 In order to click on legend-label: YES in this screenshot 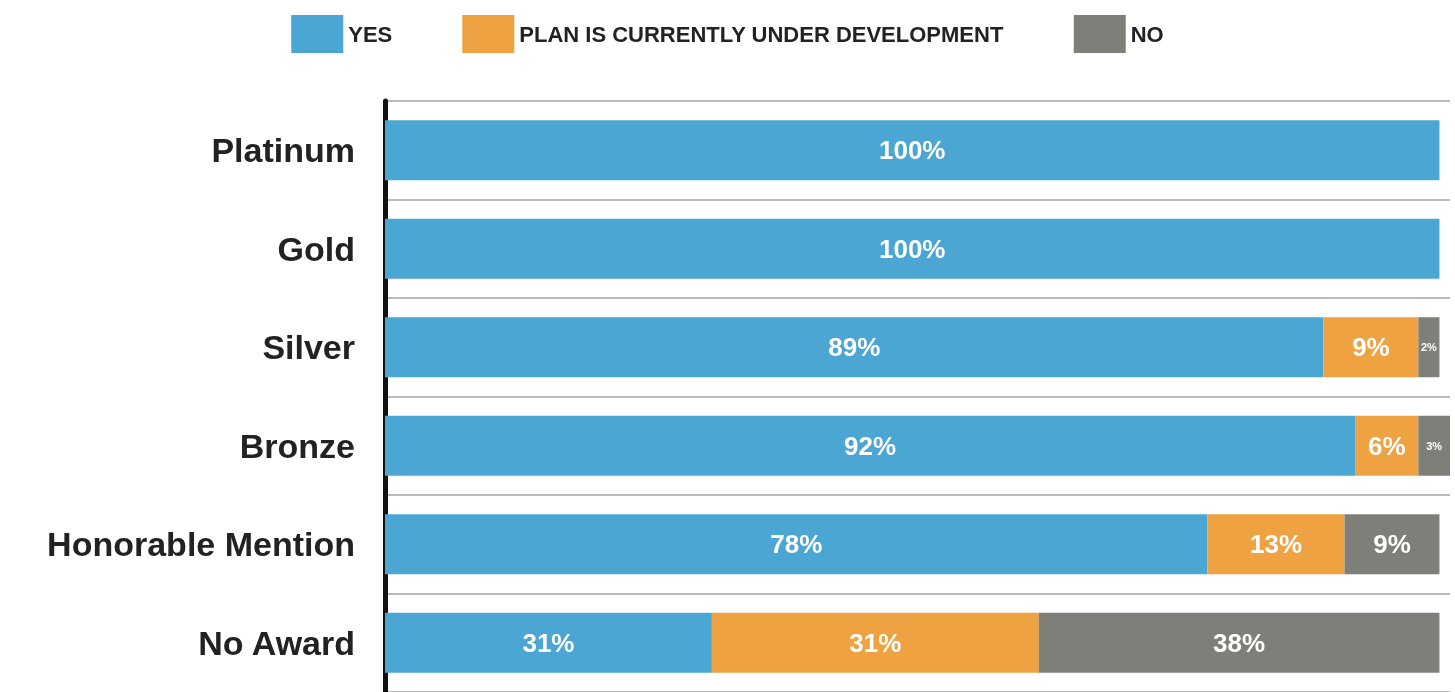, I will do `click(370, 34)`.